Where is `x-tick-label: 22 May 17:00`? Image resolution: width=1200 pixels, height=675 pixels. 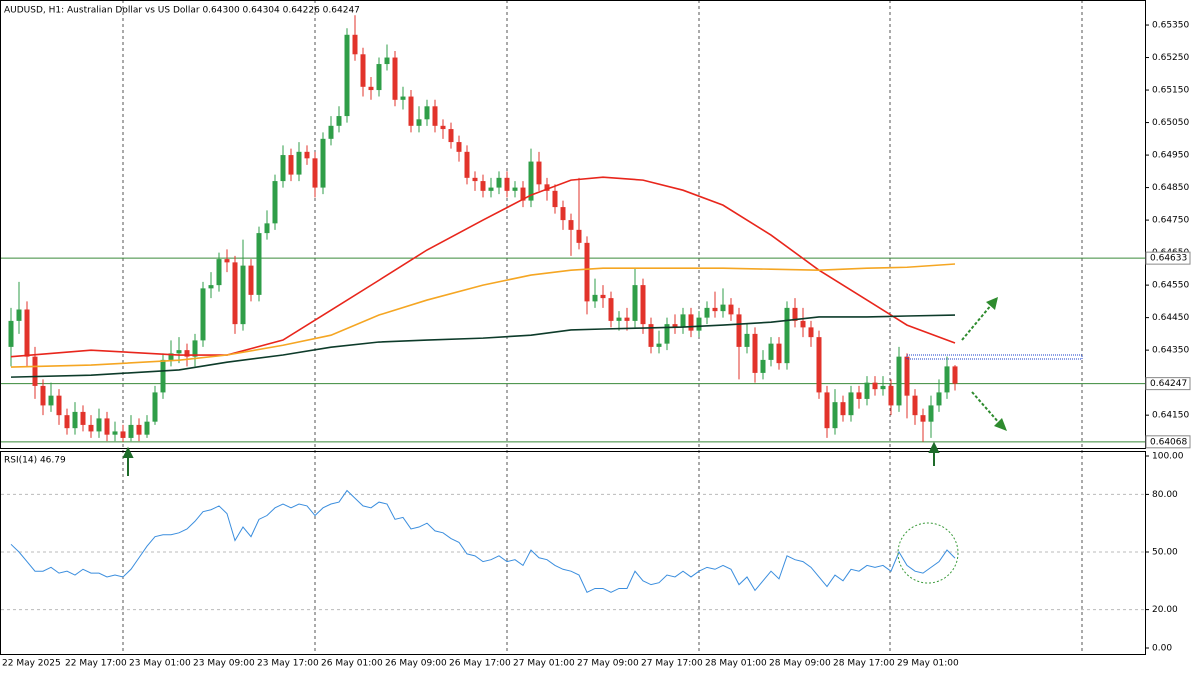 x-tick-label: 22 May 17:00 is located at coordinates (96, 664).